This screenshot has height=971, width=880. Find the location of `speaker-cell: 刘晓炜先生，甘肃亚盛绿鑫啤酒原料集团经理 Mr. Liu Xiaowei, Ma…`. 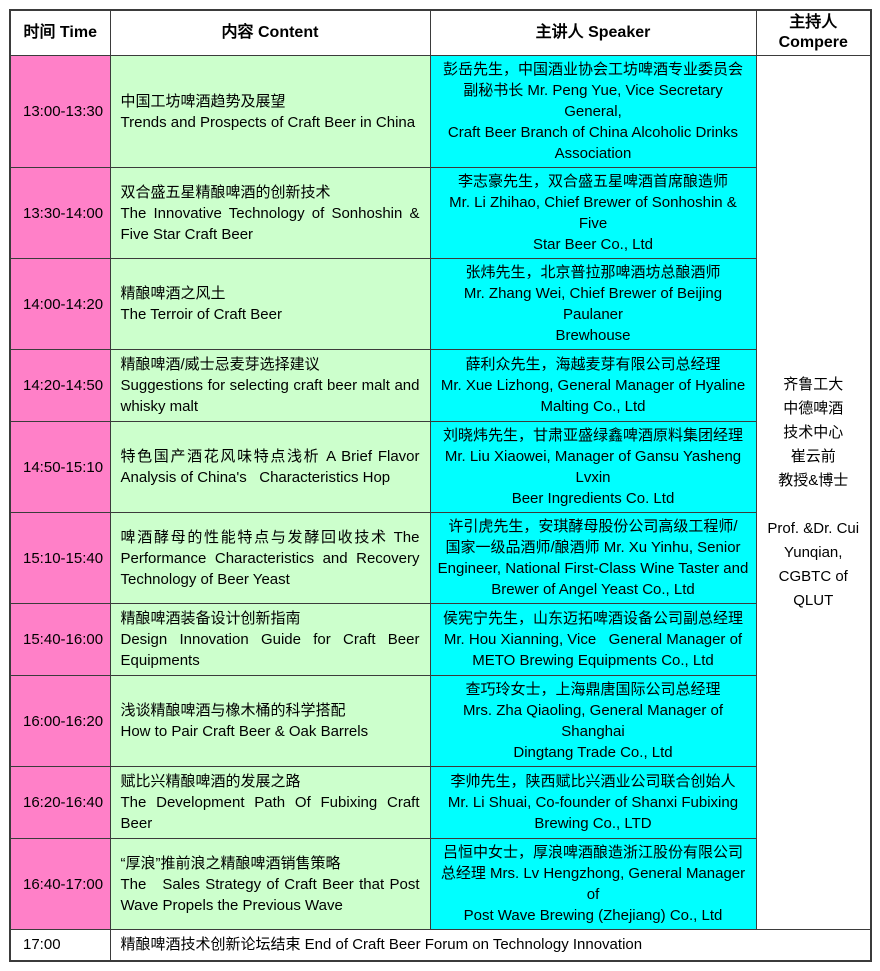

speaker-cell: 刘晓炜先生，甘肃亚盛绿鑫啤酒原料集团经理 Mr. Liu Xiaowei, Ma… is located at coordinates (593, 467).